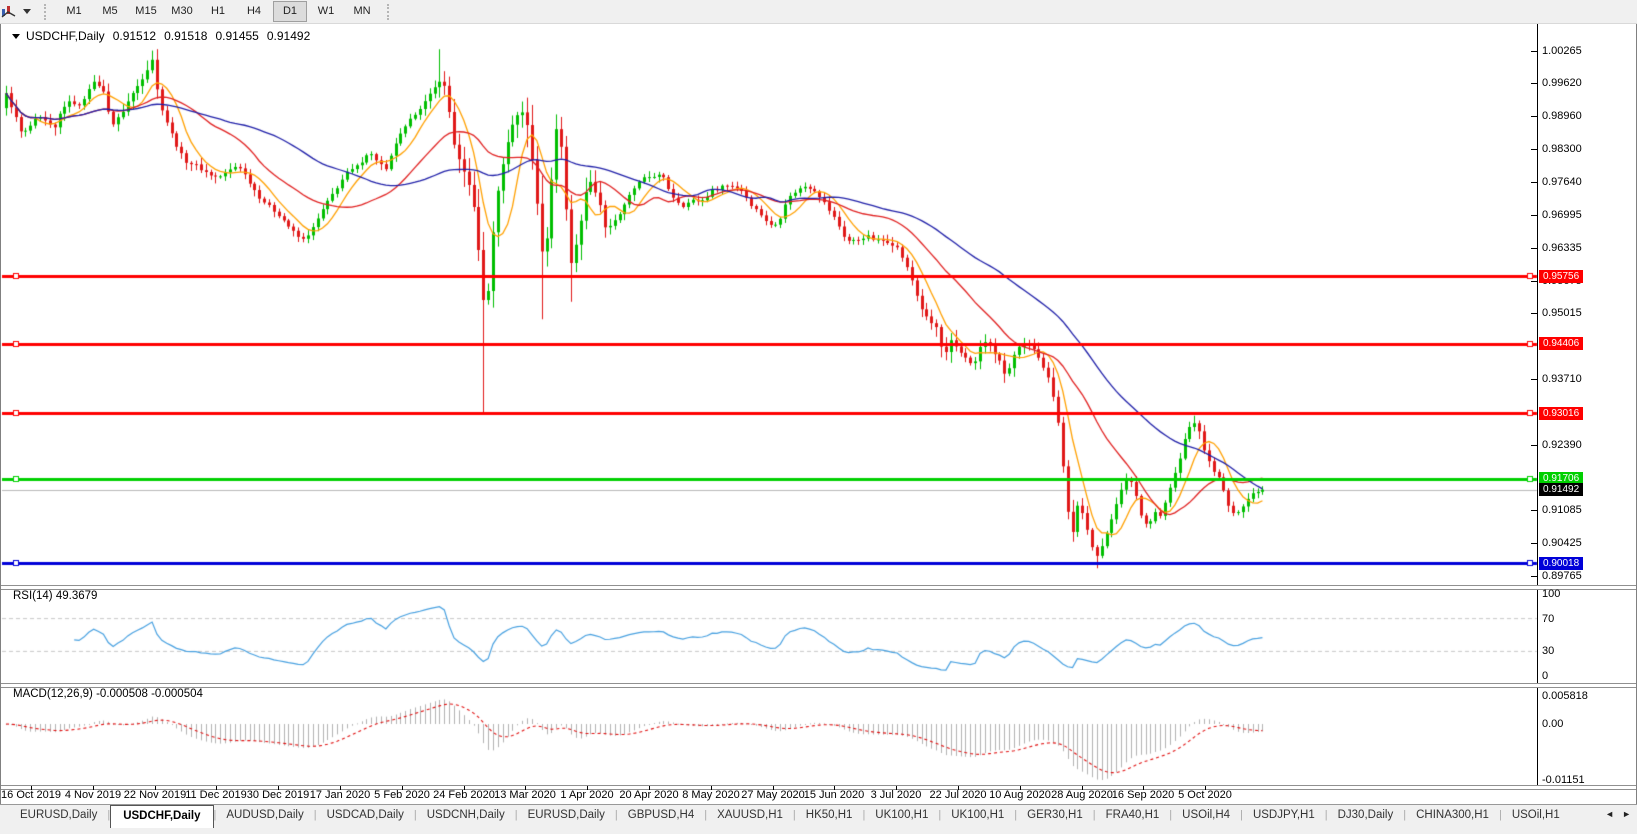 The height and width of the screenshot is (834, 1637). What do you see at coordinates (1283, 815) in the screenshot?
I see `chart-tab-usdjpy-h1: USDJPY,H1` at bounding box center [1283, 815].